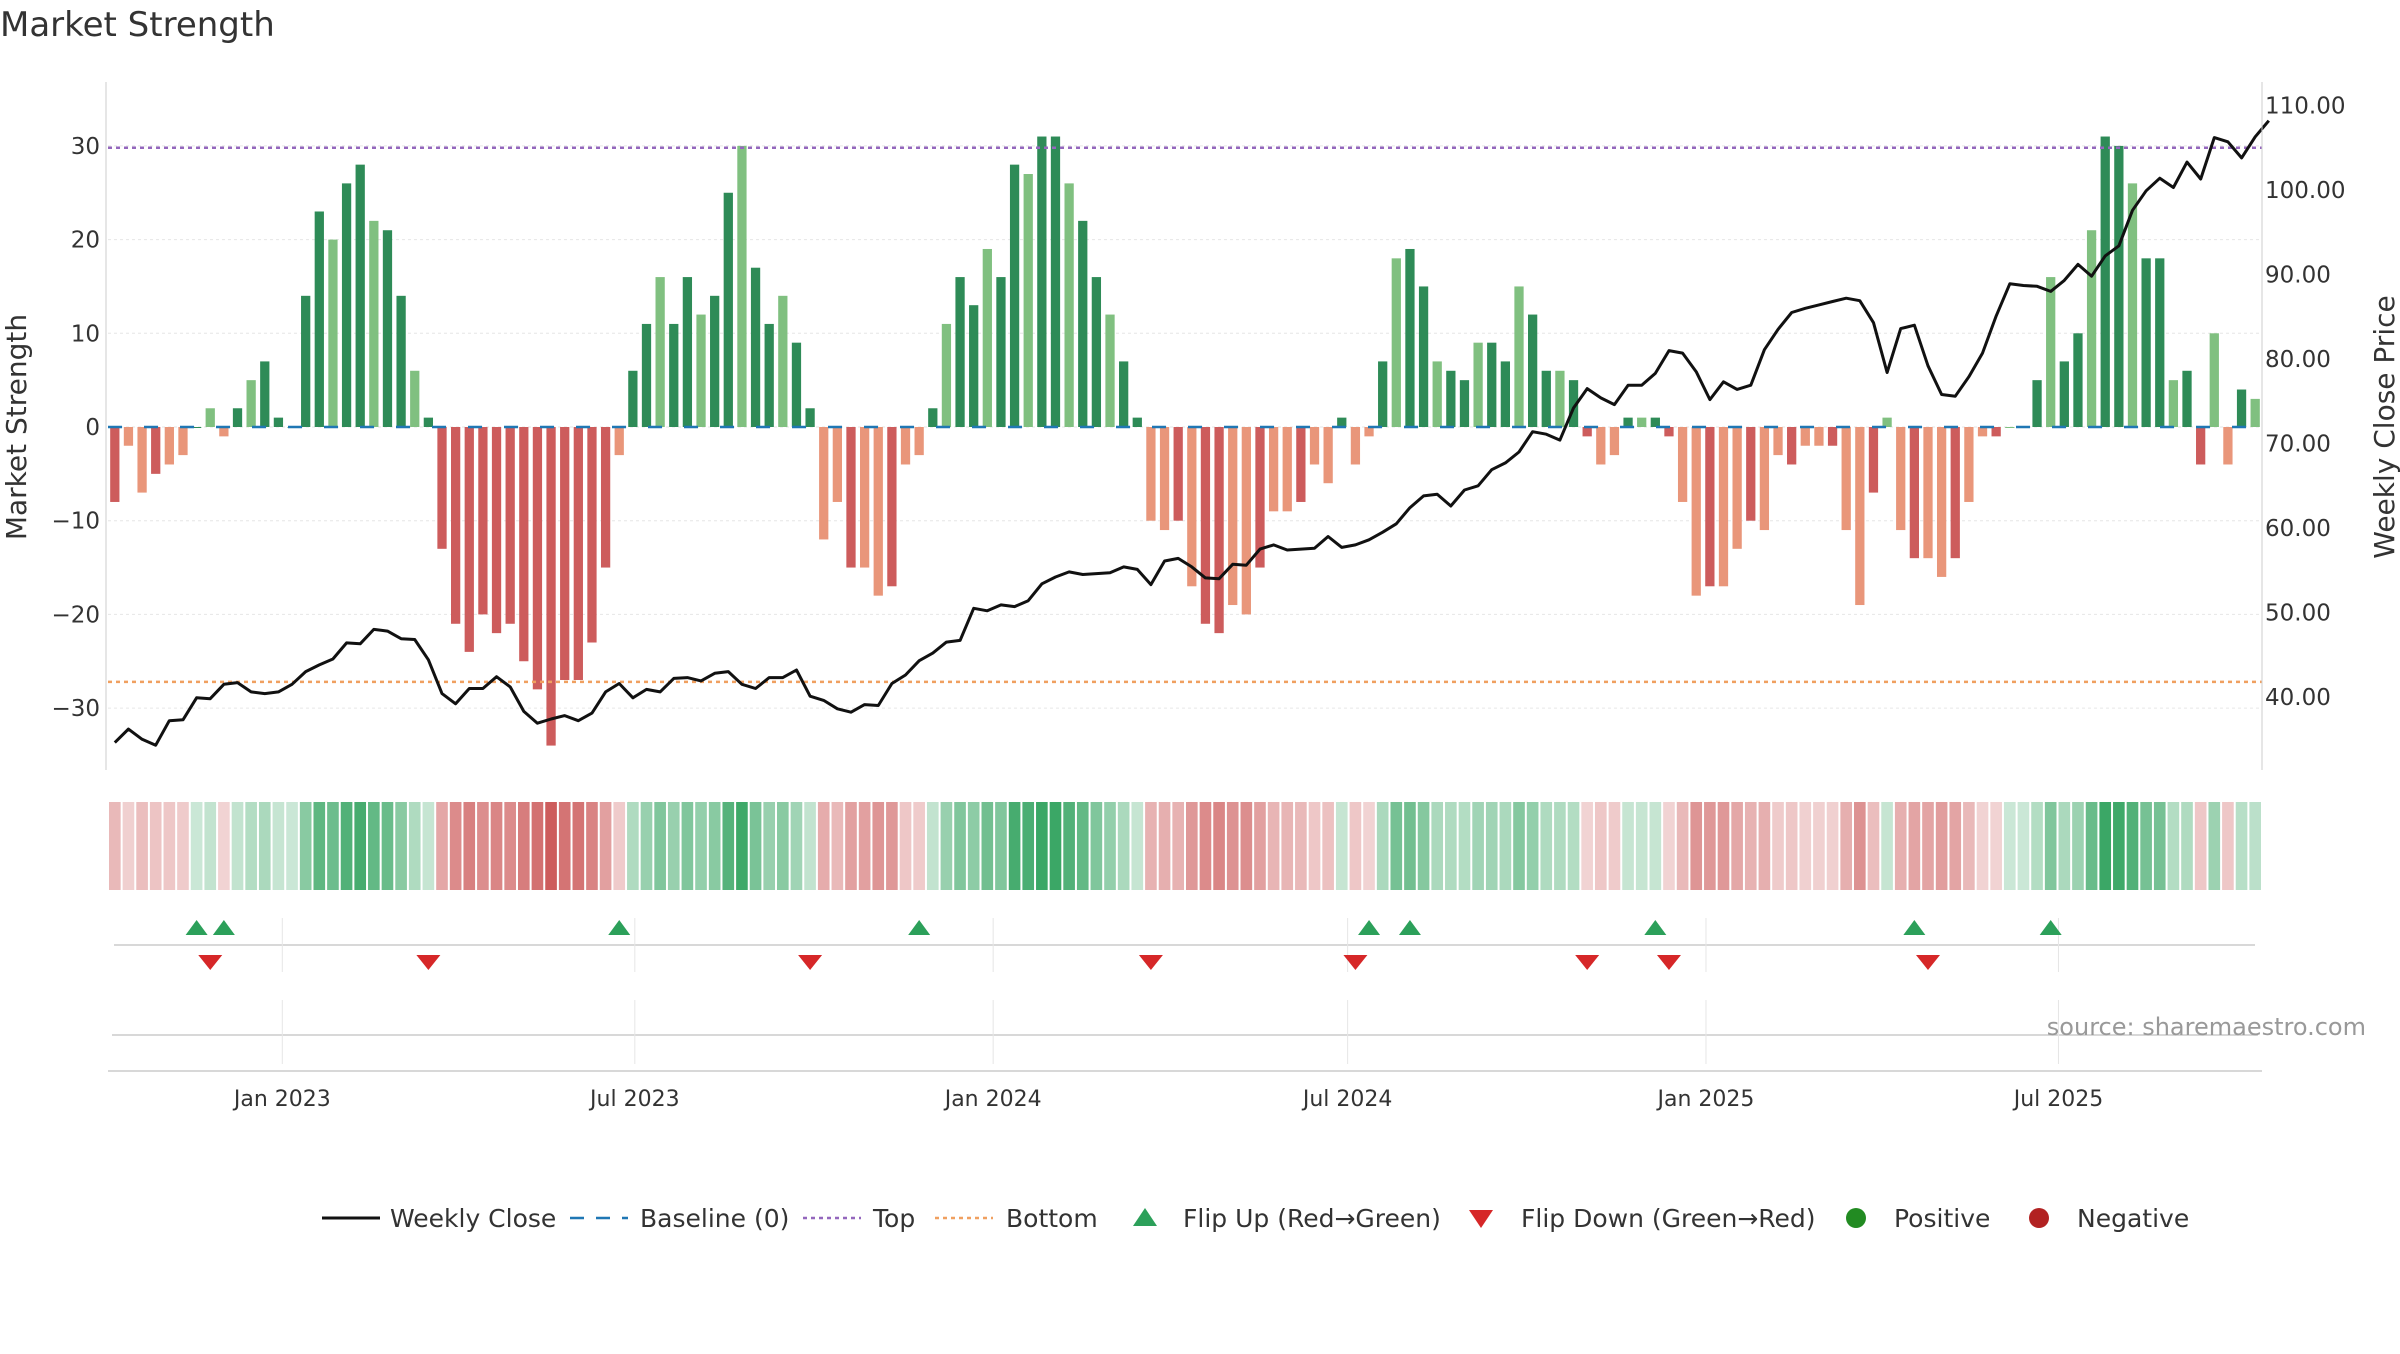  I want to click on legend-item: Flip Down (Green→Red), so click(1642, 1218).